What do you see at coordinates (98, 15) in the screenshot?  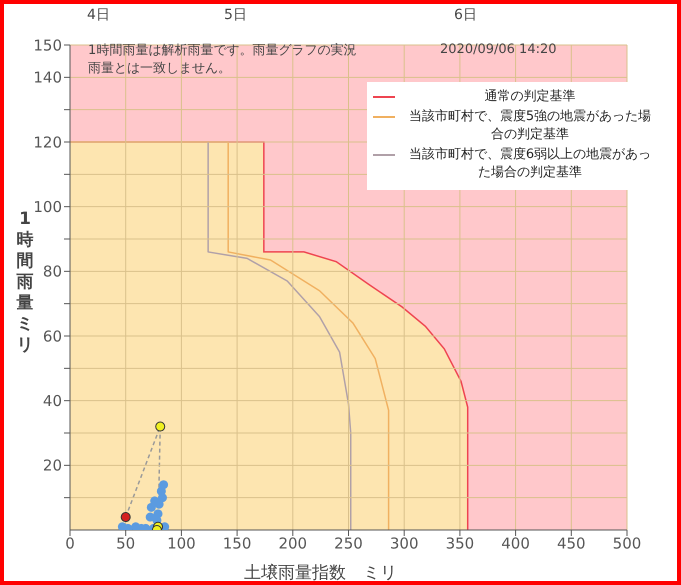 I see `text: 4日` at bounding box center [98, 15].